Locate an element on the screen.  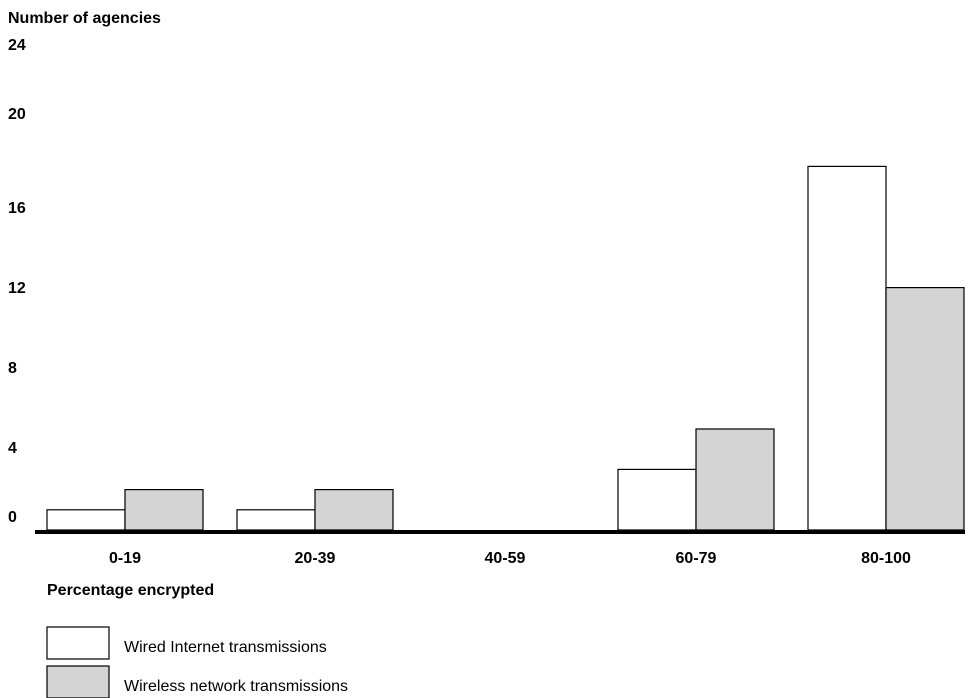
legend-label-wired: Wired Internet transmissions is located at coordinates (225, 647).